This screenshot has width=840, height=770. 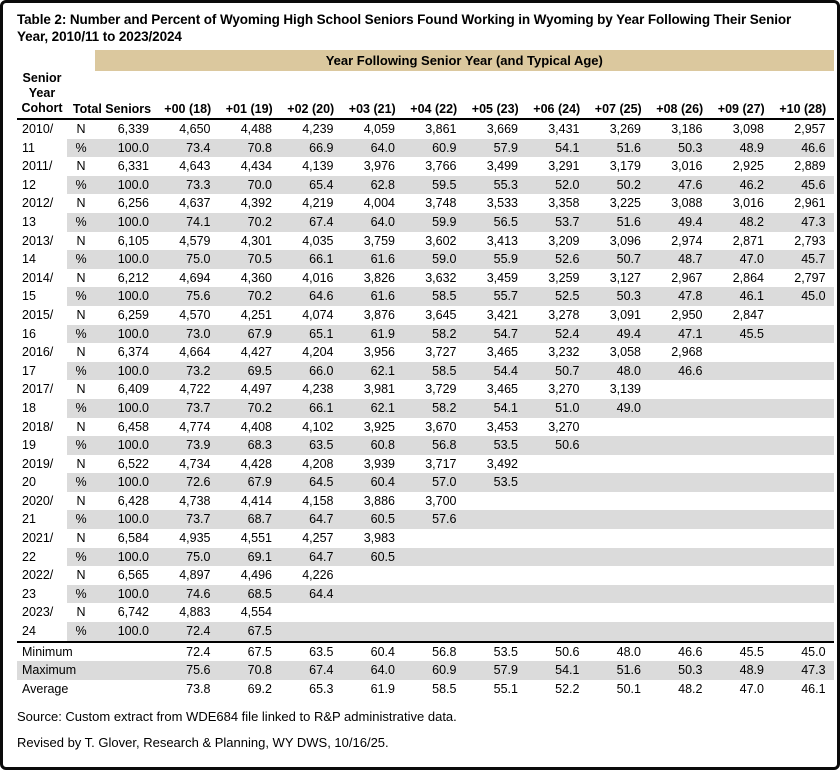 What do you see at coordinates (321, 688) in the screenshot?
I see `summary-value-age-2: 65.3` at bounding box center [321, 688].